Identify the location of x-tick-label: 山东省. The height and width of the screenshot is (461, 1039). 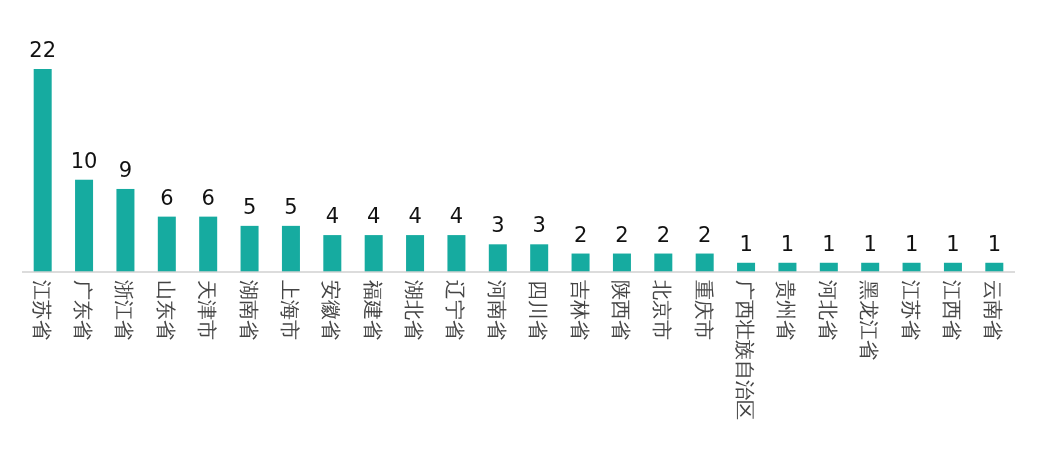
(165, 310).